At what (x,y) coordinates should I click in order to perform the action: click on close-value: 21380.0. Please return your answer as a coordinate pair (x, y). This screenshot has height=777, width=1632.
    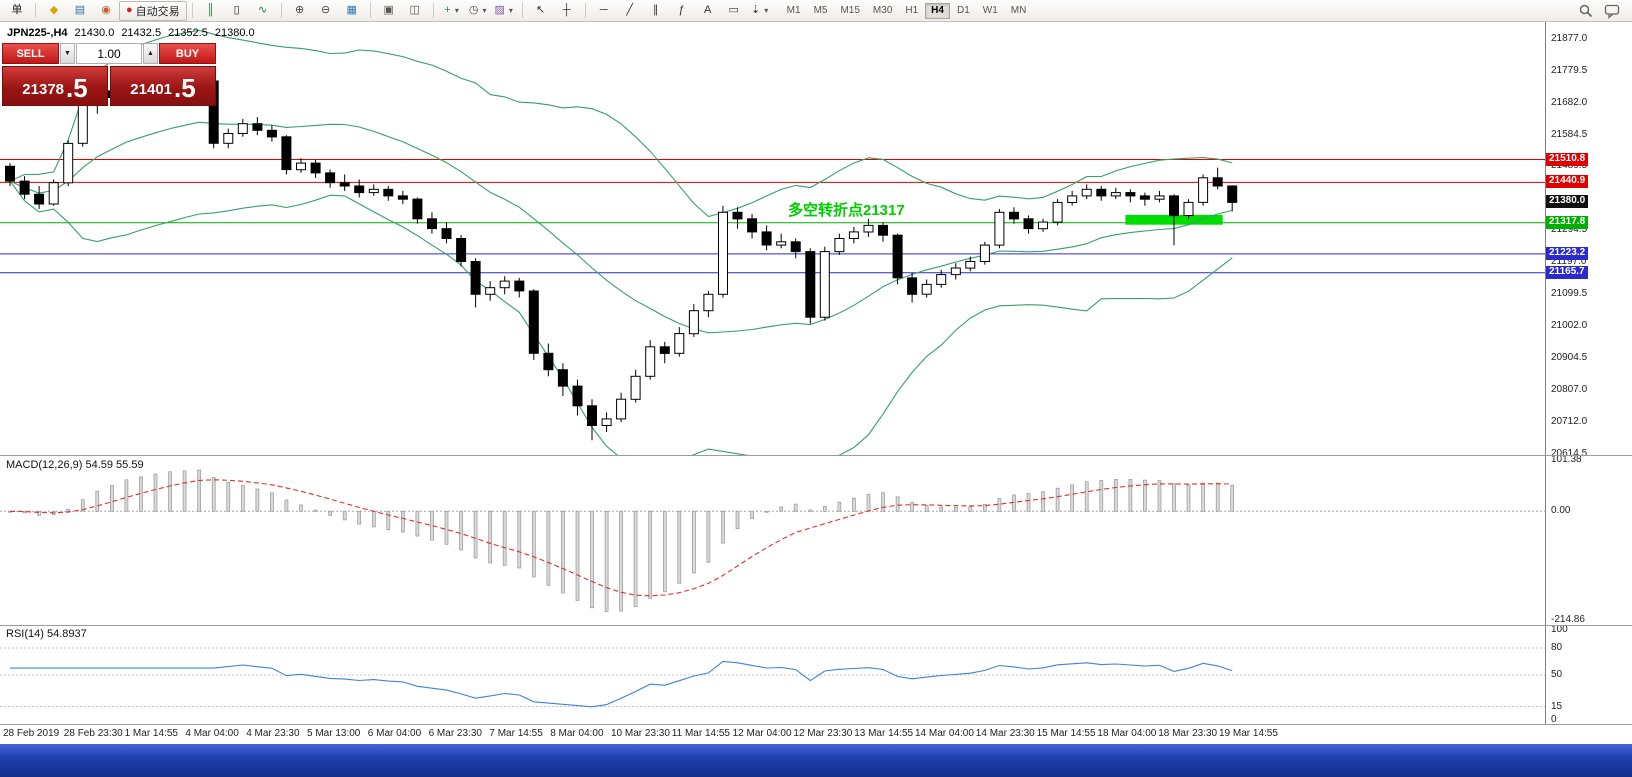
    Looking at the image, I should click on (234, 33).